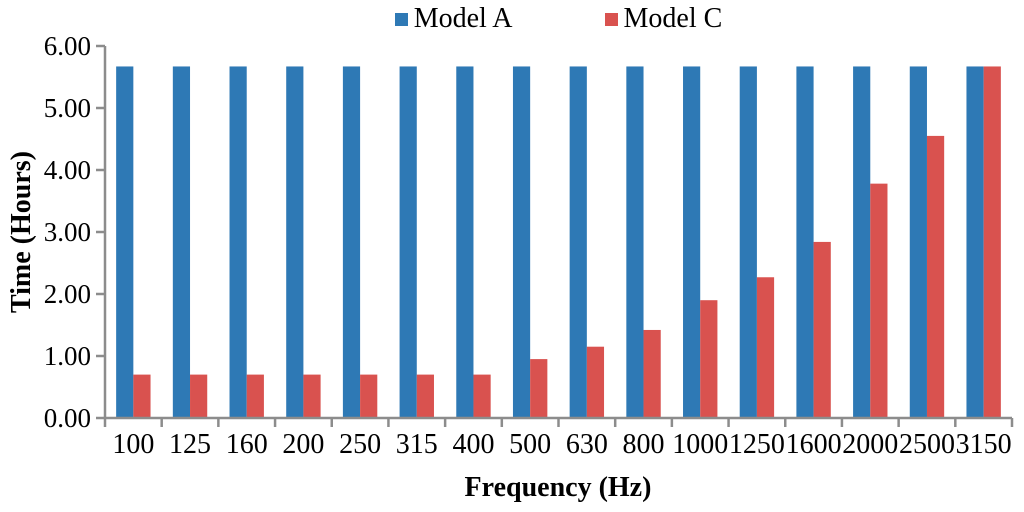 Image resolution: width=1024 pixels, height=512 pixels. I want to click on legend-swatch-model-a, so click(401, 19).